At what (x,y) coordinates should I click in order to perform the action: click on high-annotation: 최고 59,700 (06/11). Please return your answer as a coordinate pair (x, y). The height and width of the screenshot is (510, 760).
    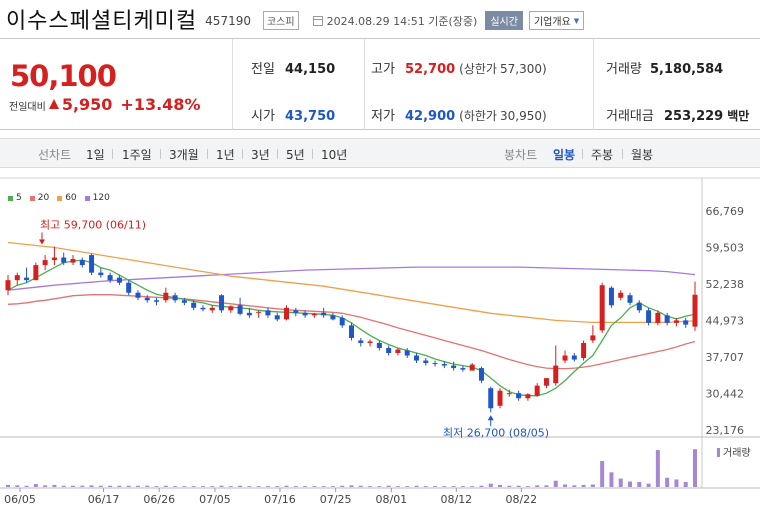
    Looking at the image, I should click on (93, 225).